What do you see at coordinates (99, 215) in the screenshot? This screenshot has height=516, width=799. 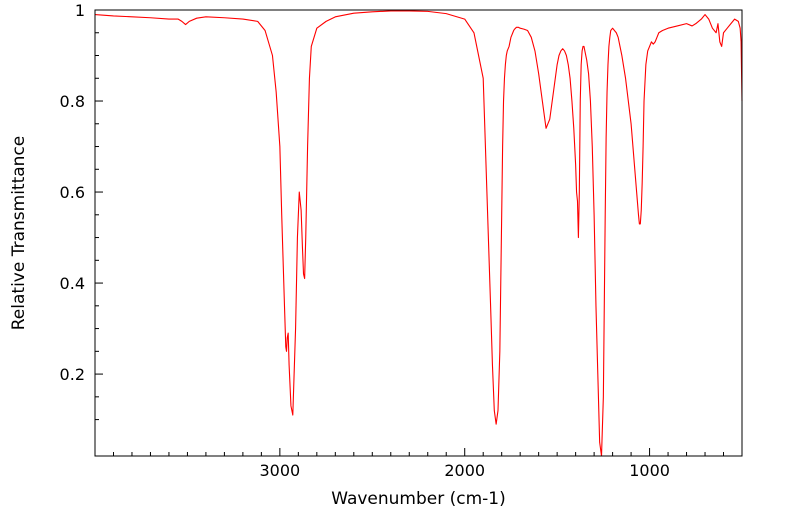 I see `y-axis-ticks` at bounding box center [99, 215].